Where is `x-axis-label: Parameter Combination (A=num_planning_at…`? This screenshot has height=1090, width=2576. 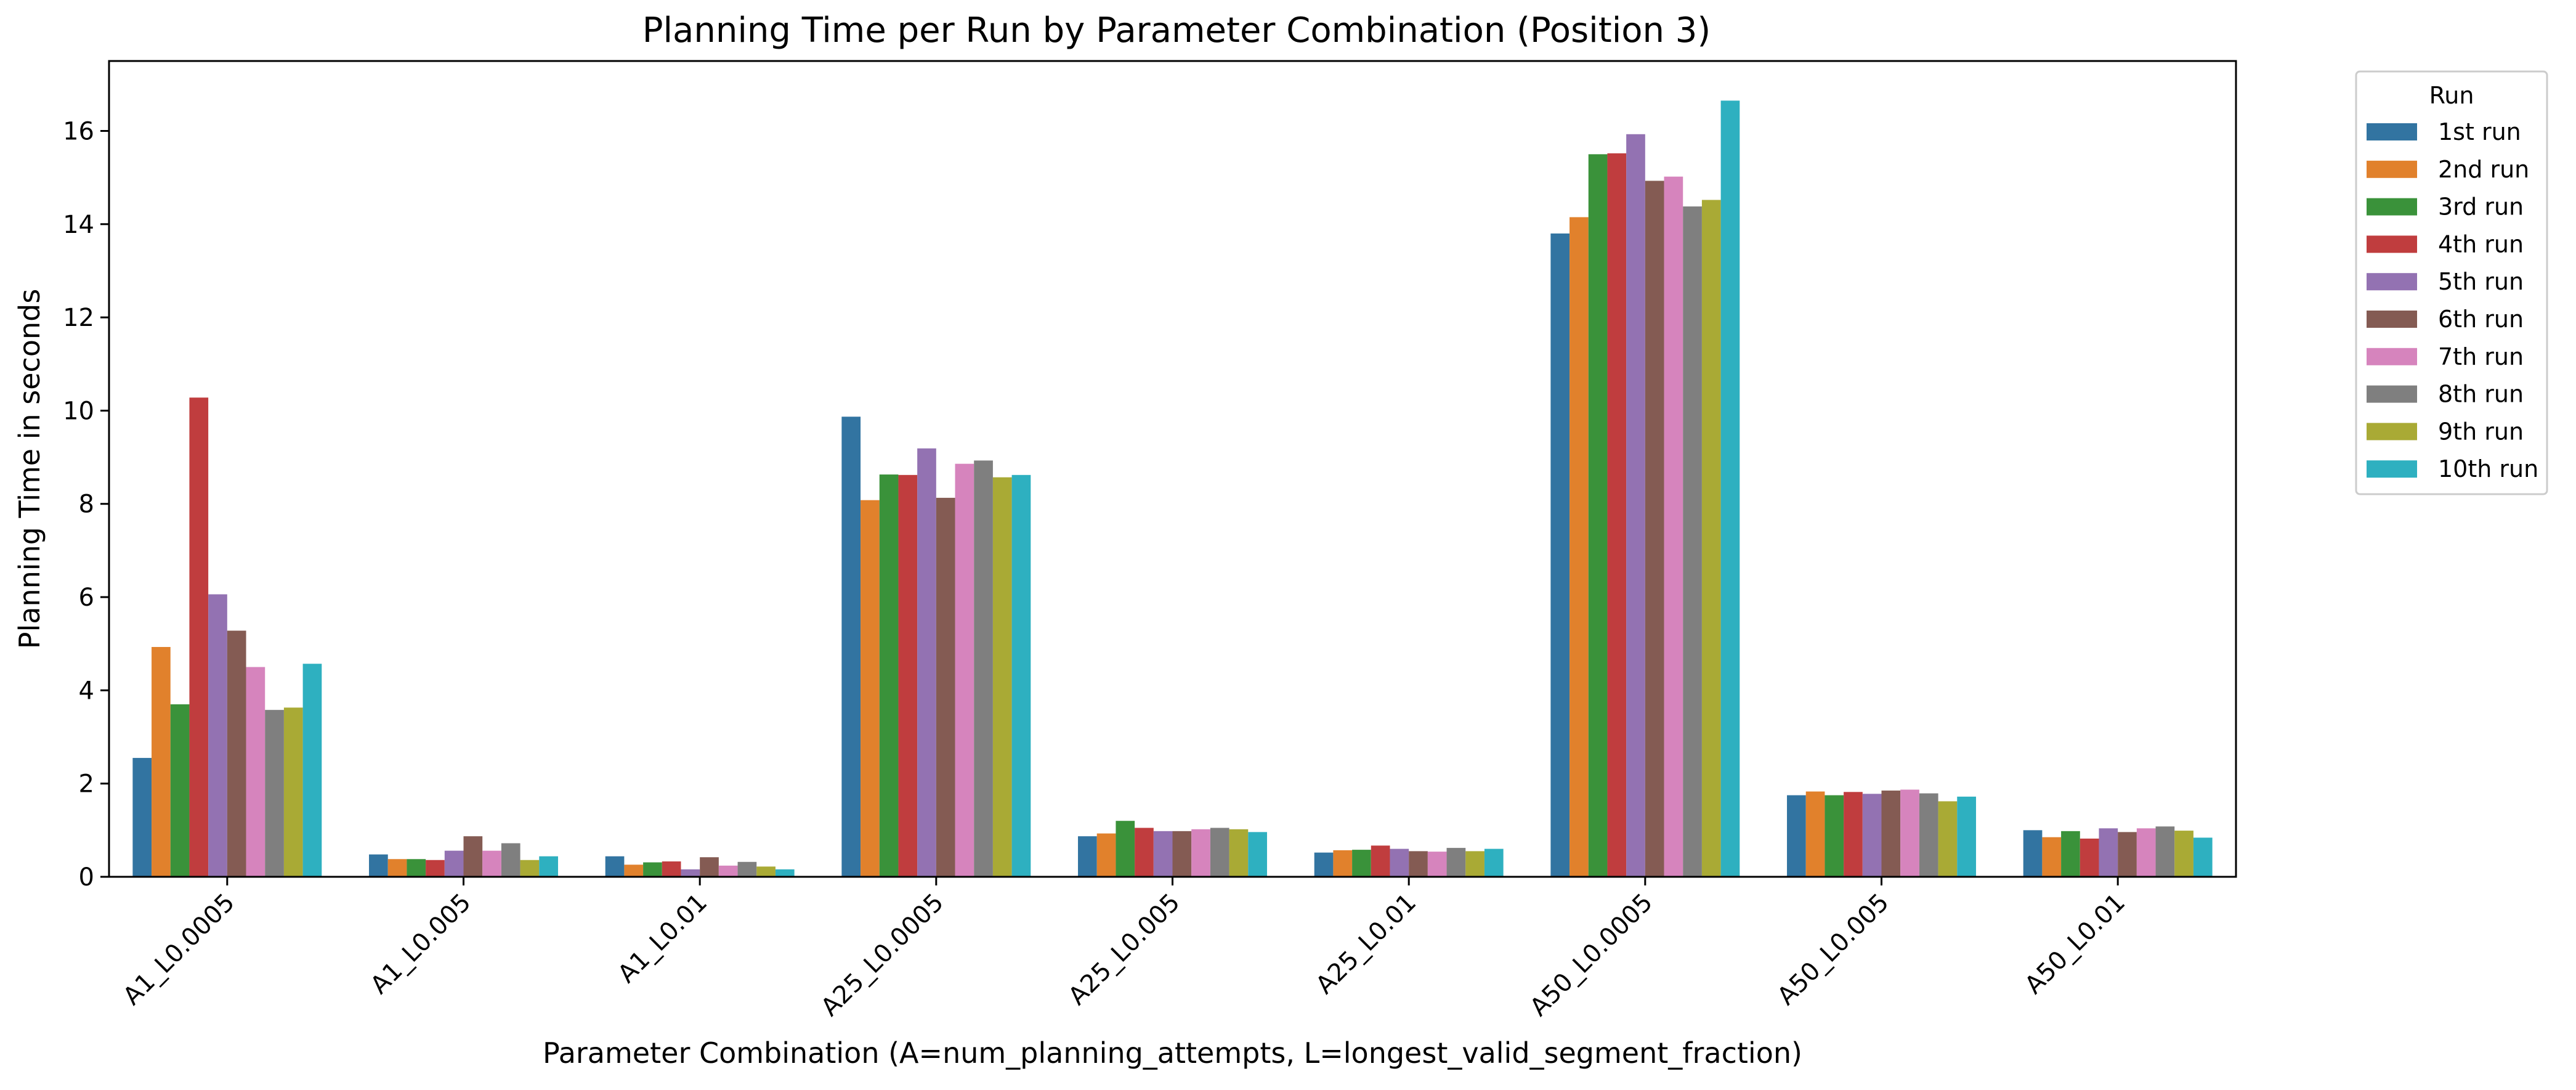 x-axis-label: Parameter Combination (A=num_planning_at… is located at coordinates (1172, 1053).